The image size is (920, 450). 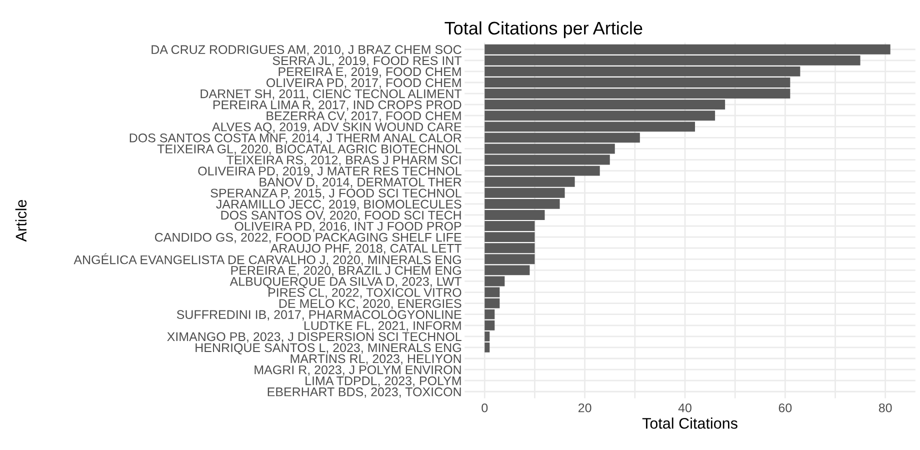 What do you see at coordinates (375, 359) in the screenshot?
I see `y-tick-label: MARTINS RL, 2023, HELIYON` at bounding box center [375, 359].